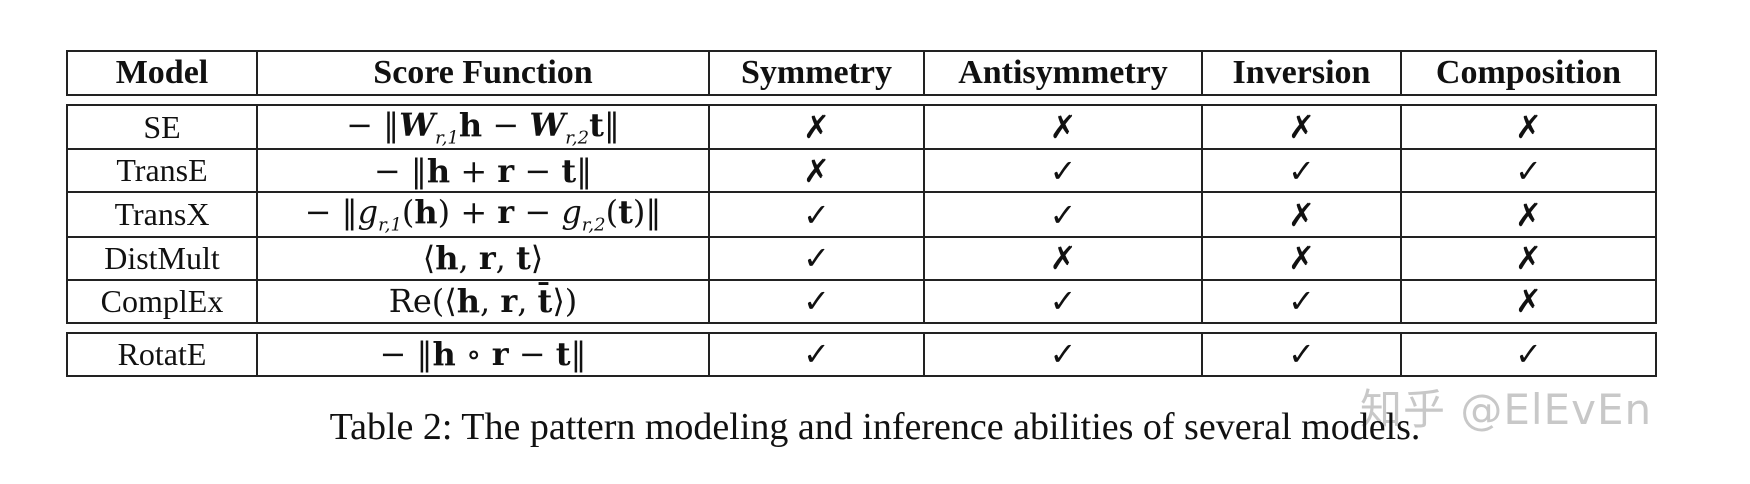 This screenshot has height=484, width=1750. Describe the element at coordinates (483, 171) in the screenshot. I see `score-function: − ‖h + r − t‖` at that location.